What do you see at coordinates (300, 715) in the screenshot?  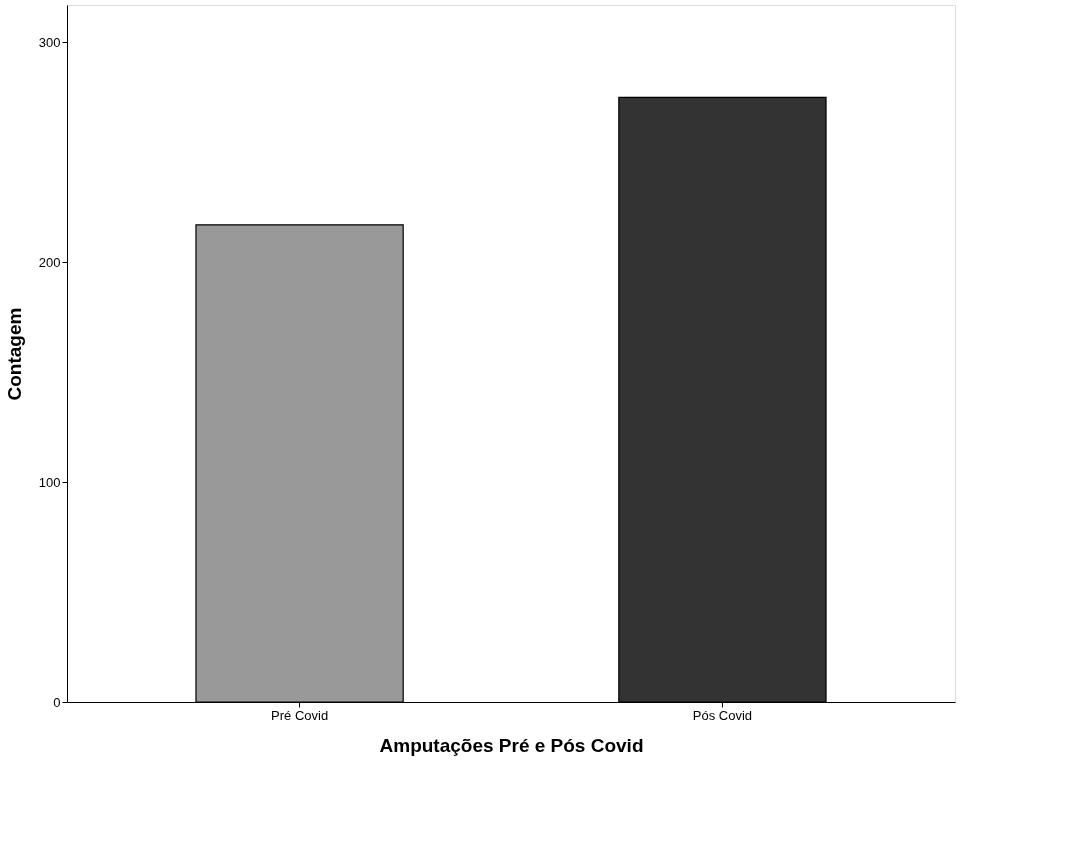 I see `x-tick-label: Pré Covid` at bounding box center [300, 715].